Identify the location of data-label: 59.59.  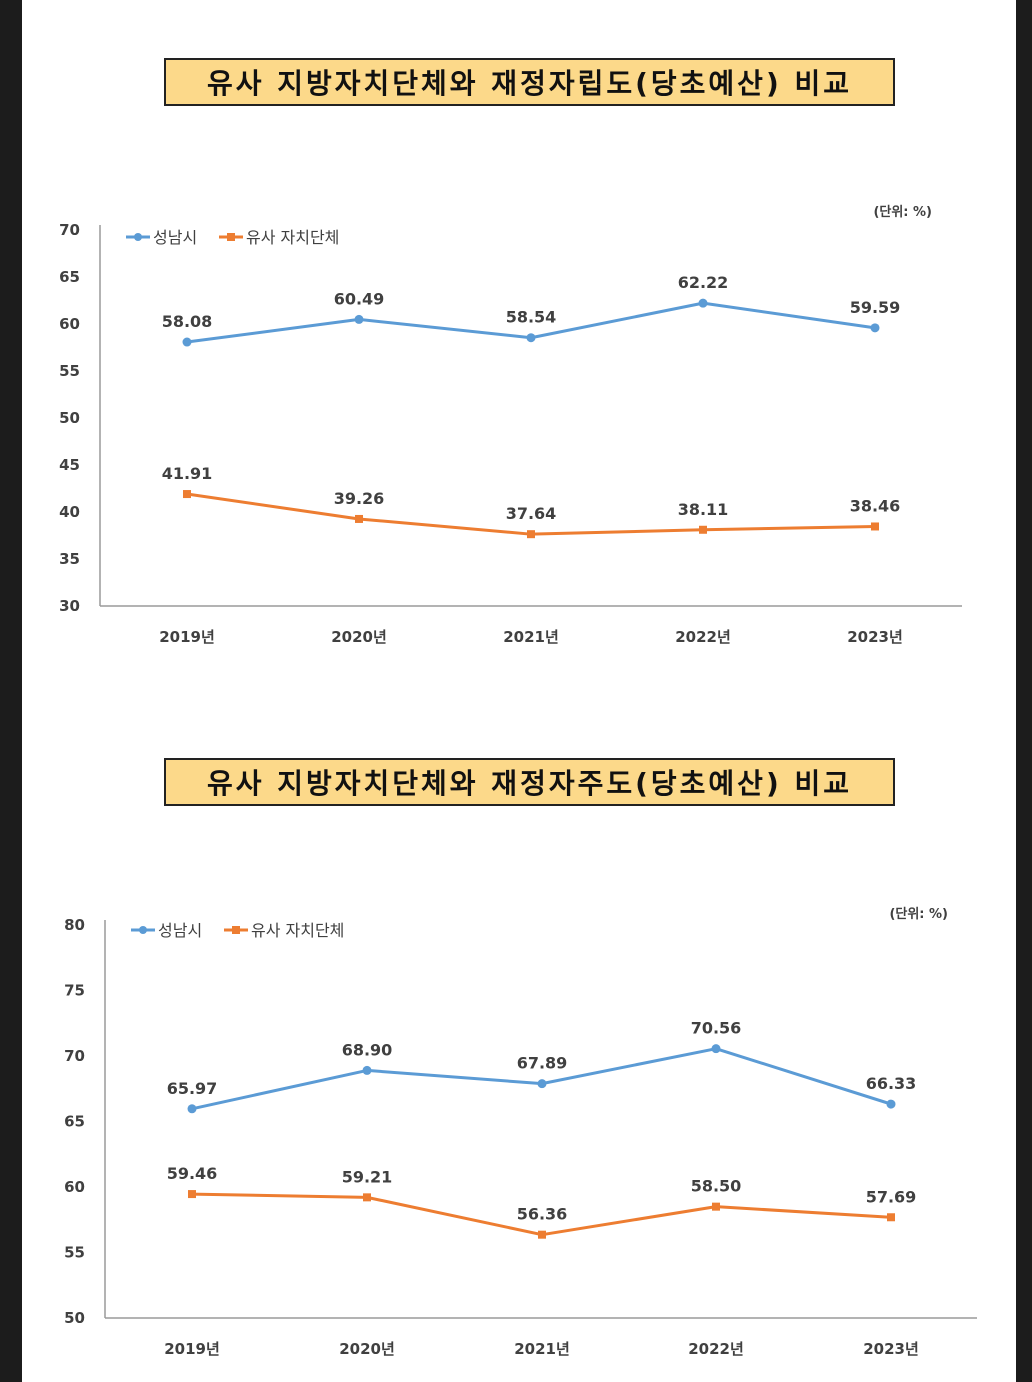
(875, 307).